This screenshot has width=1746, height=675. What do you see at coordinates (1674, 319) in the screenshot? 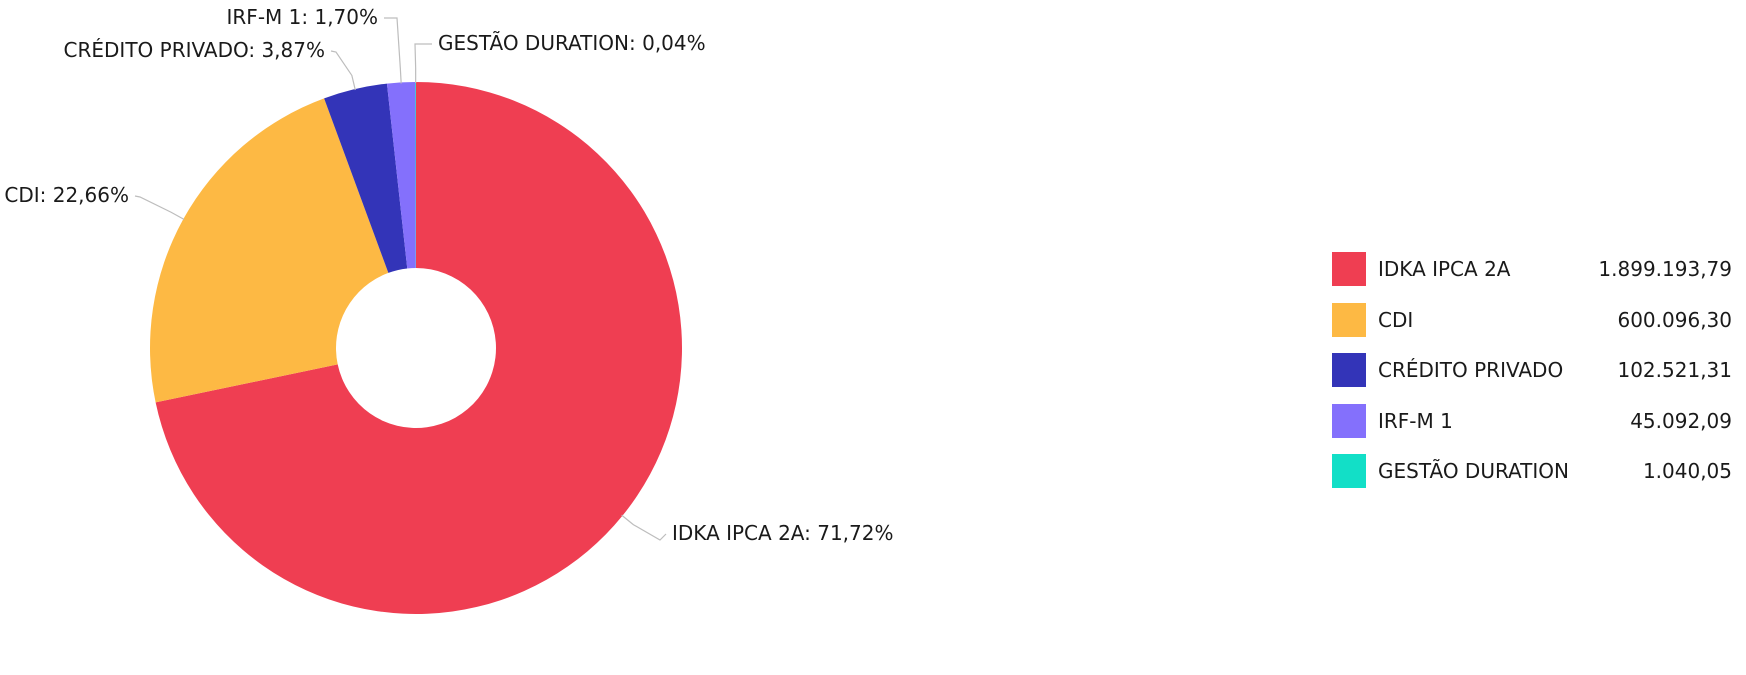
I see `legend-value: 600.096,30` at bounding box center [1674, 319].